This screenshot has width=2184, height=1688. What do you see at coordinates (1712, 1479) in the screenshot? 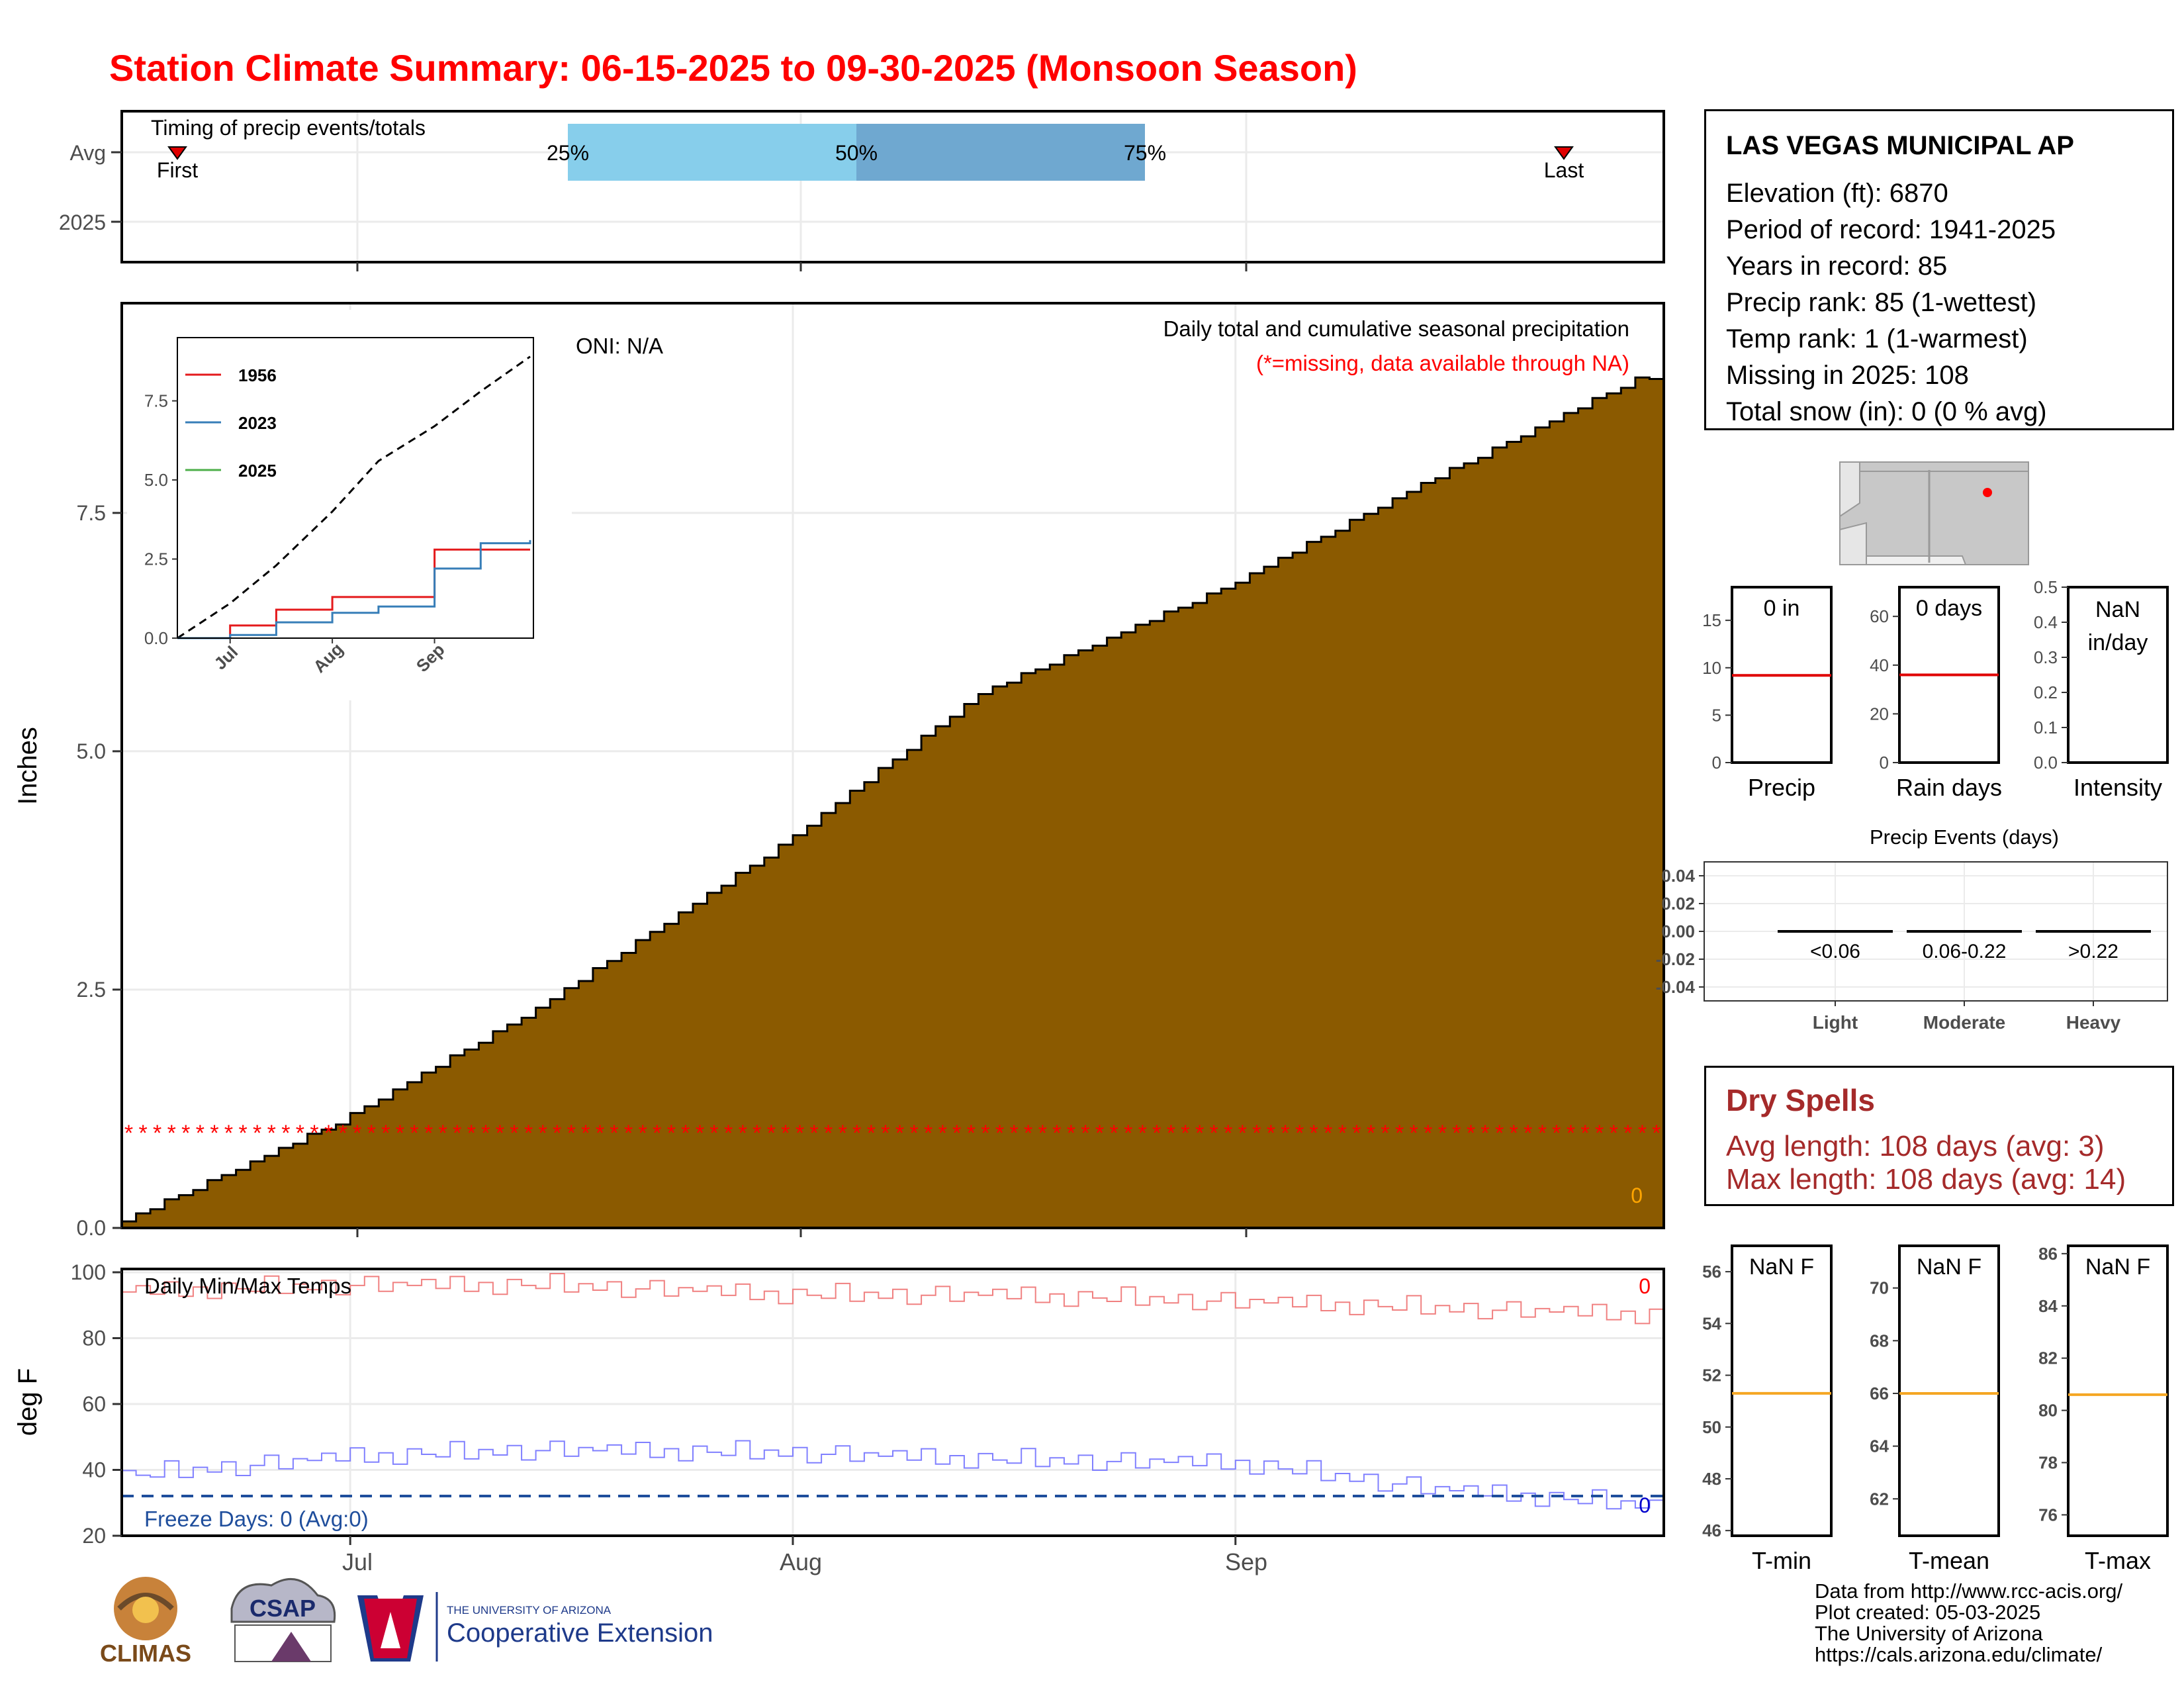
I see `temp-gauge-tick-label: 48` at bounding box center [1712, 1479].